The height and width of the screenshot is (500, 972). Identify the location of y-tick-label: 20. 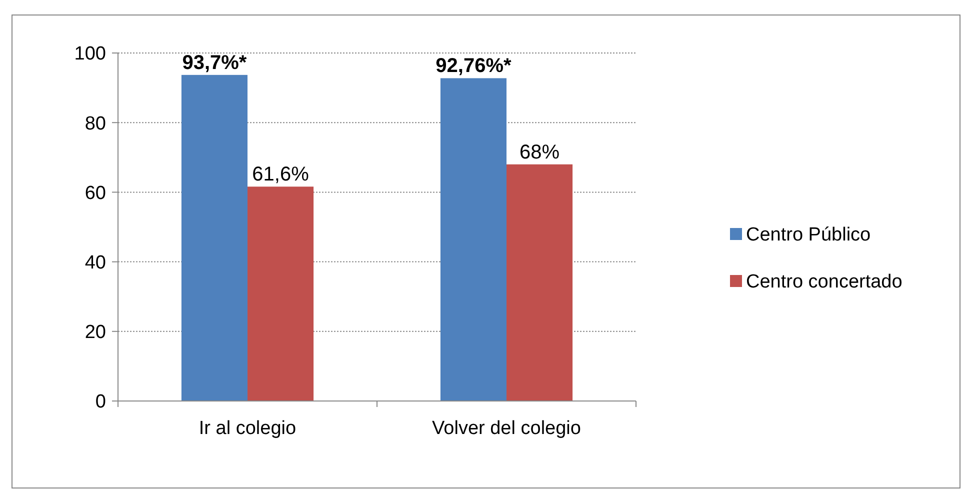
(95, 333).